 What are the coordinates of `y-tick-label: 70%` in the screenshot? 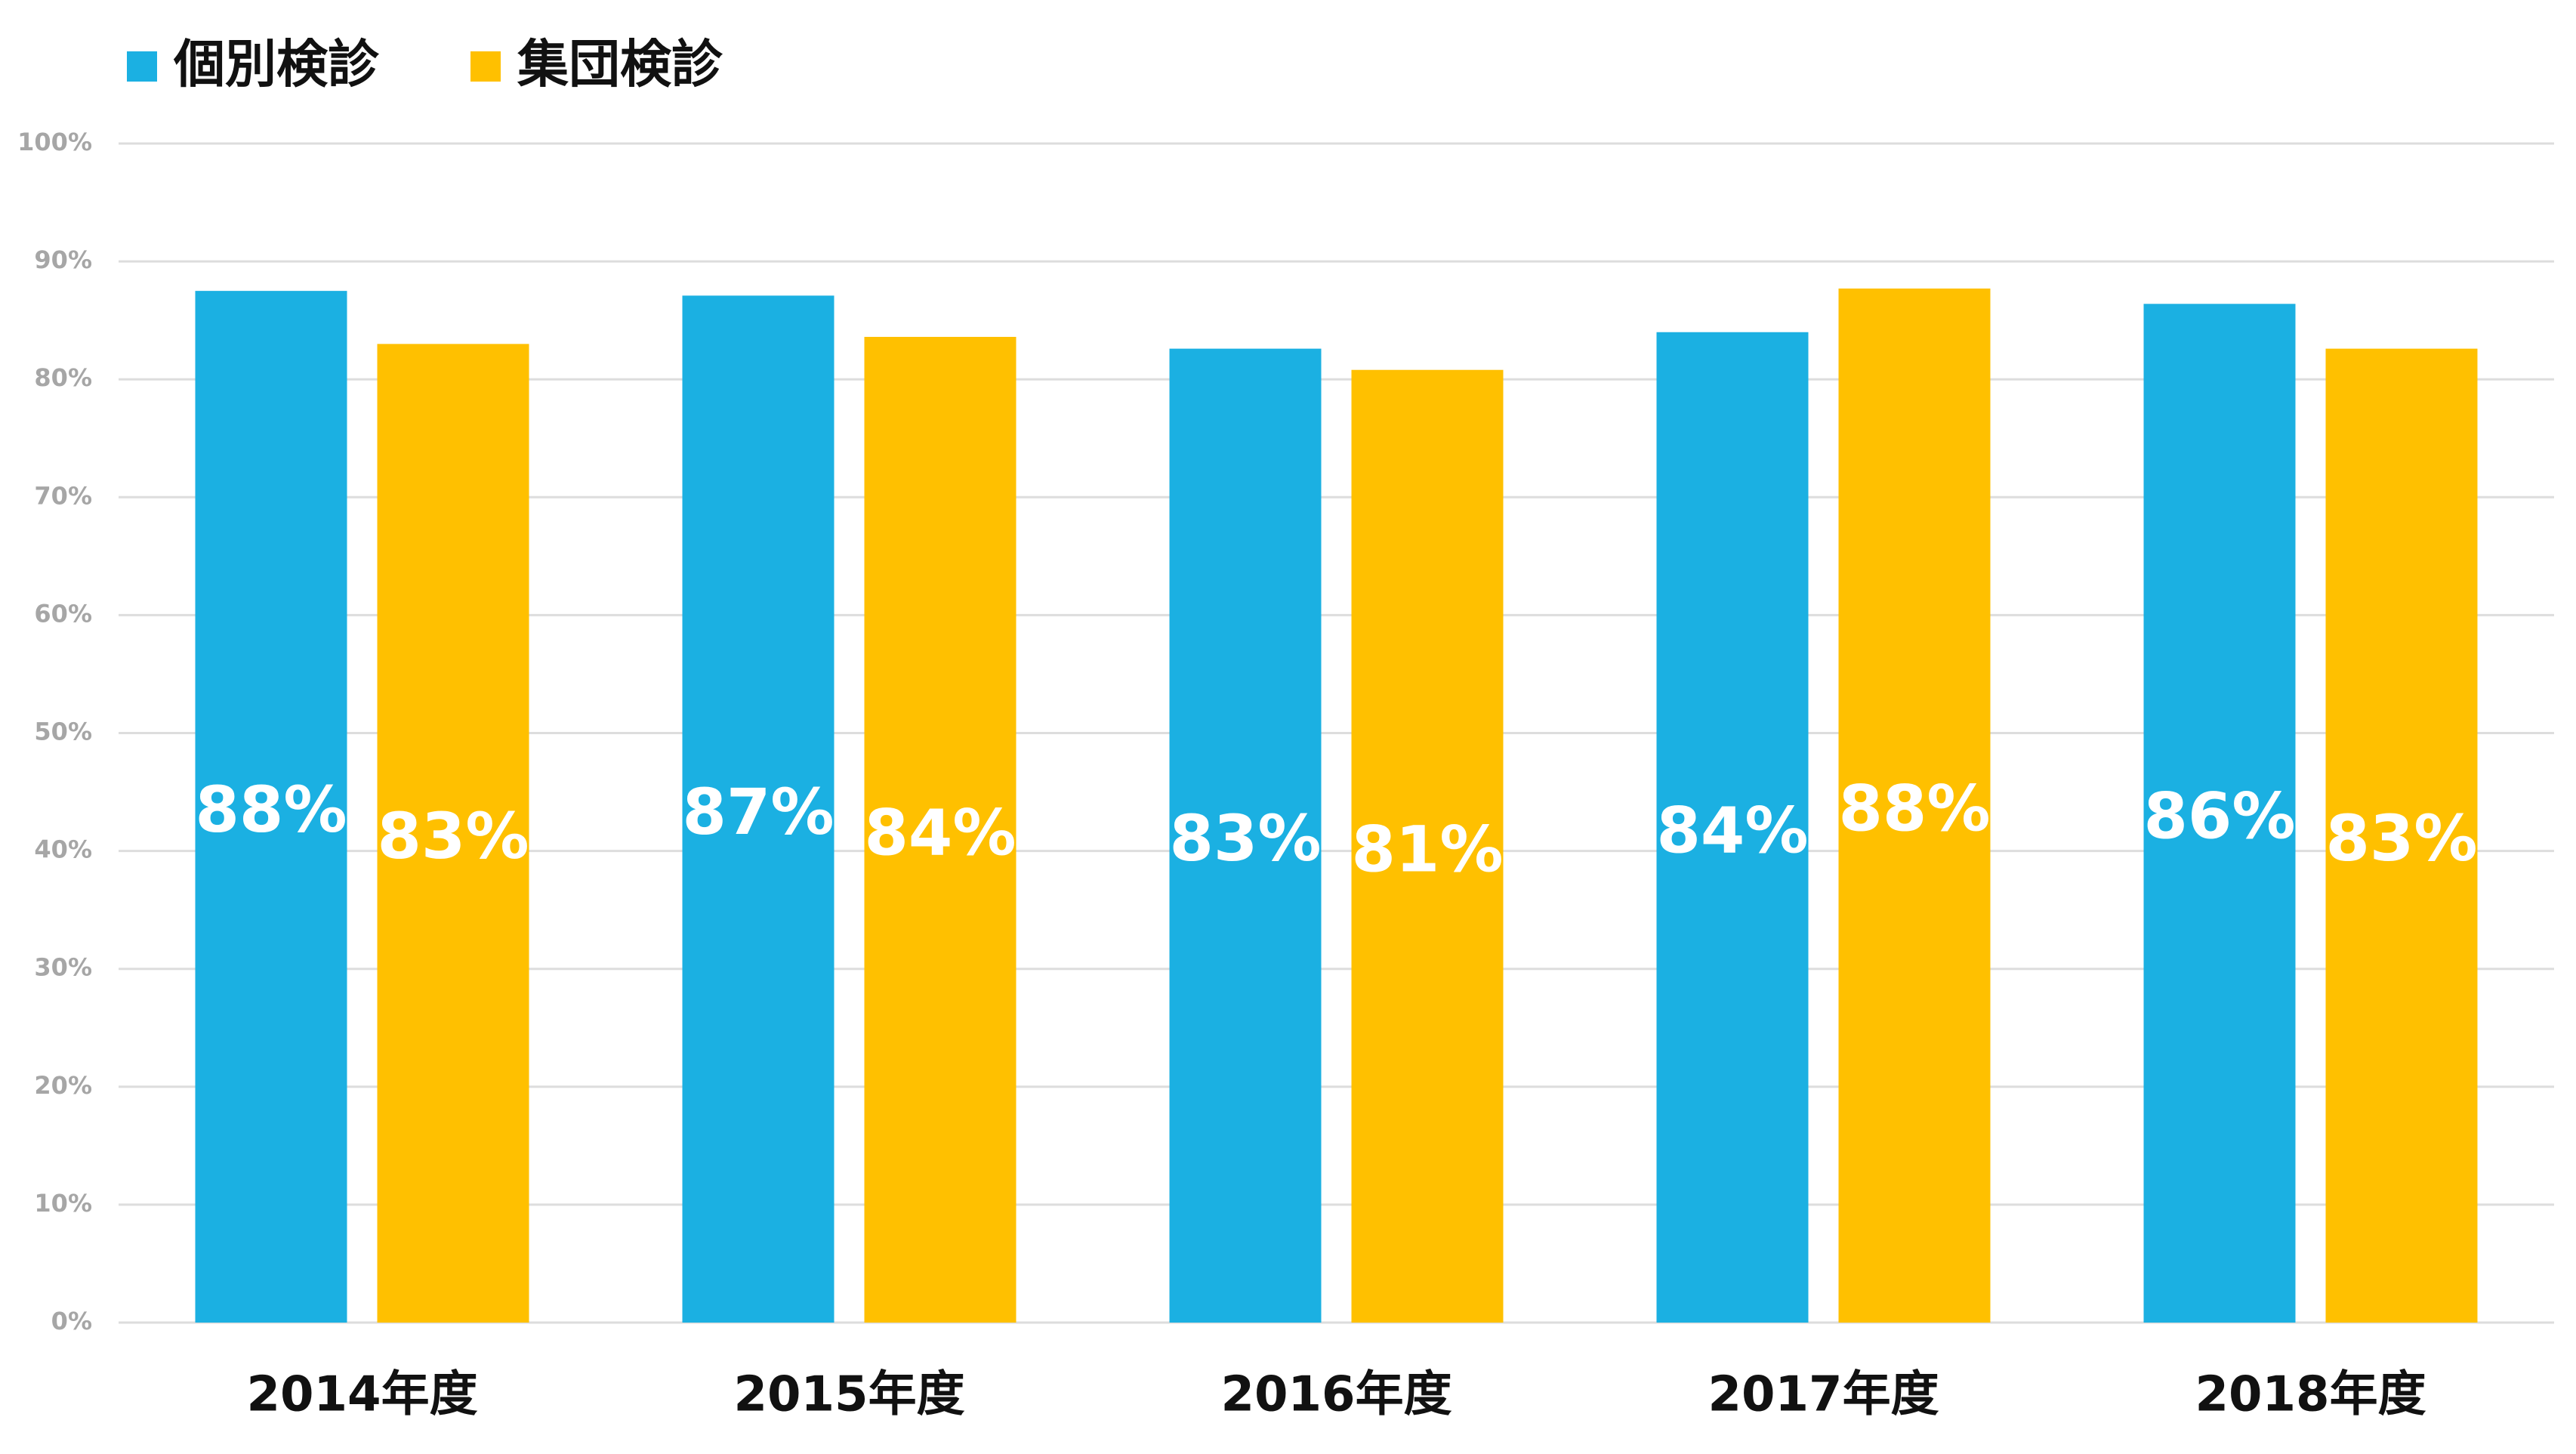 It's located at (63, 495).